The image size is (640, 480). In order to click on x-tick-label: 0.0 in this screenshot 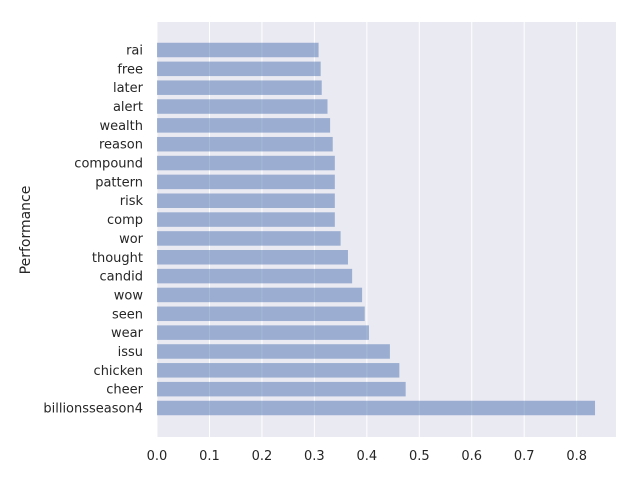, I will do `click(157, 456)`.